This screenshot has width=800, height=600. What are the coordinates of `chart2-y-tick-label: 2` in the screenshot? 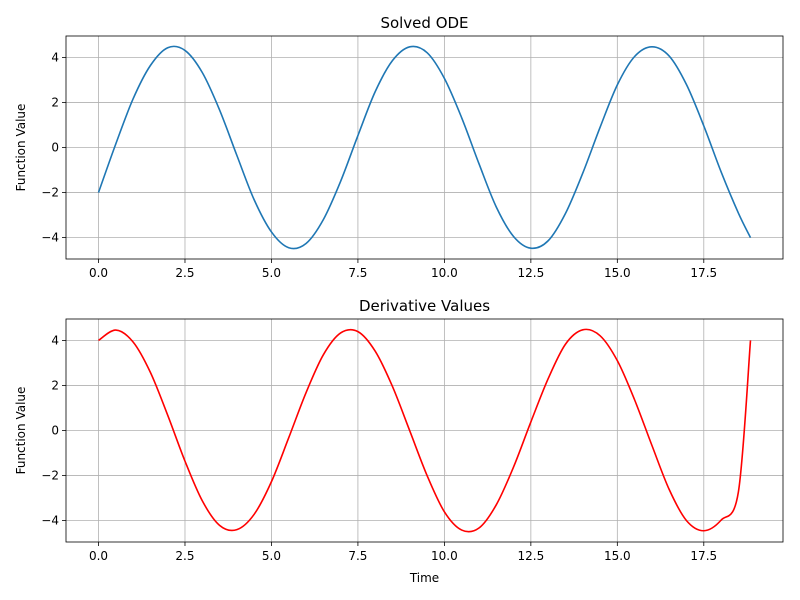 It's located at (55, 385).